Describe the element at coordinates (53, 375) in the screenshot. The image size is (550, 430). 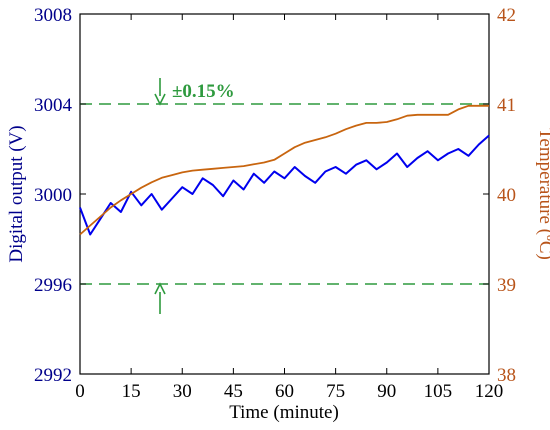
I see `y-left-tick-label: 2992` at that location.